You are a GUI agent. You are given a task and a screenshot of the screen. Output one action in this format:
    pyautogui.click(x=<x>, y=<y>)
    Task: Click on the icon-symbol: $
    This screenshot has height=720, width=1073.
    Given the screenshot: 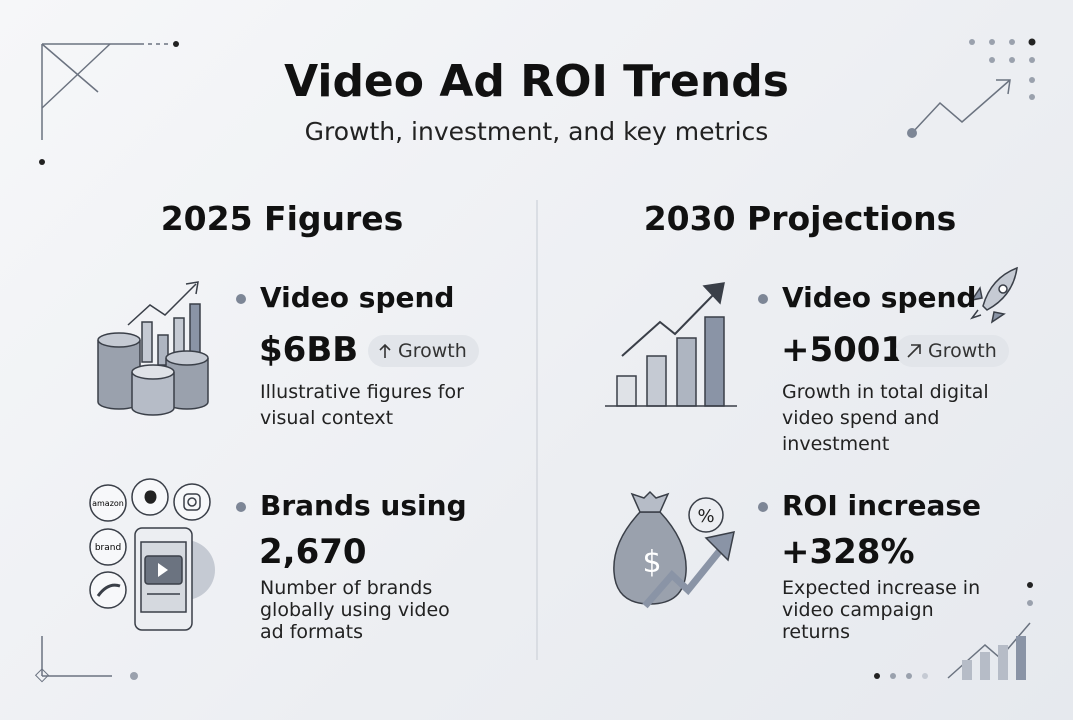 What is the action you would take?
    pyautogui.click(x=651, y=562)
    